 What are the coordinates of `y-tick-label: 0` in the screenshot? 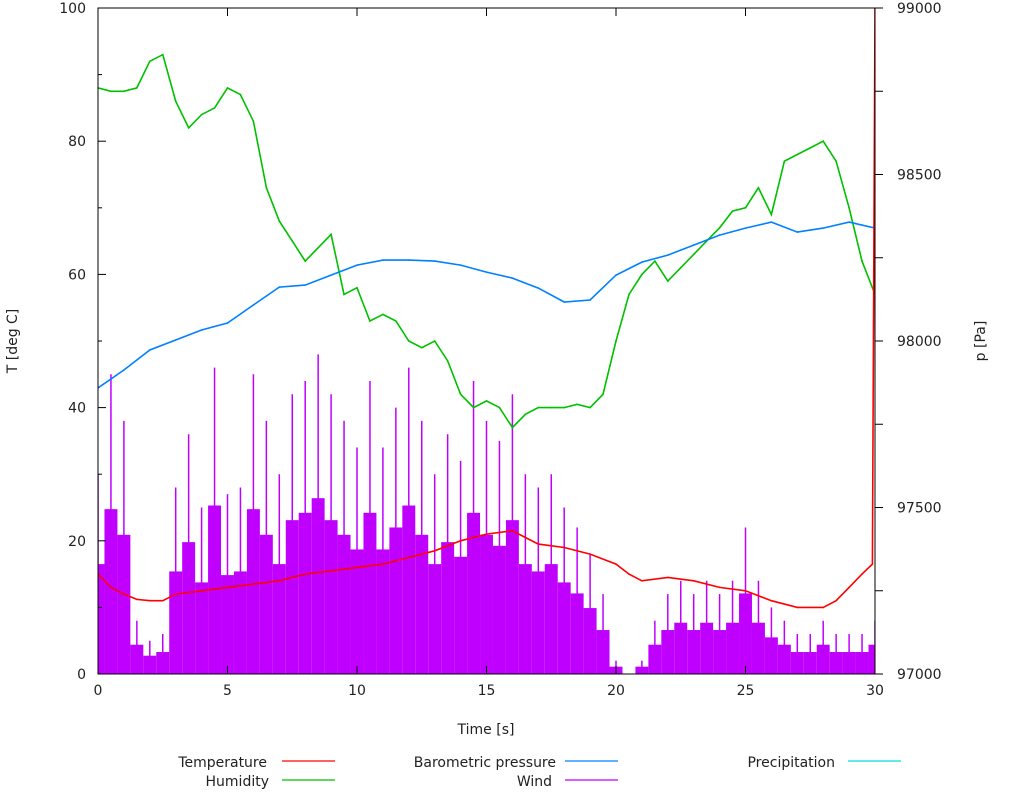 It's located at (81, 675).